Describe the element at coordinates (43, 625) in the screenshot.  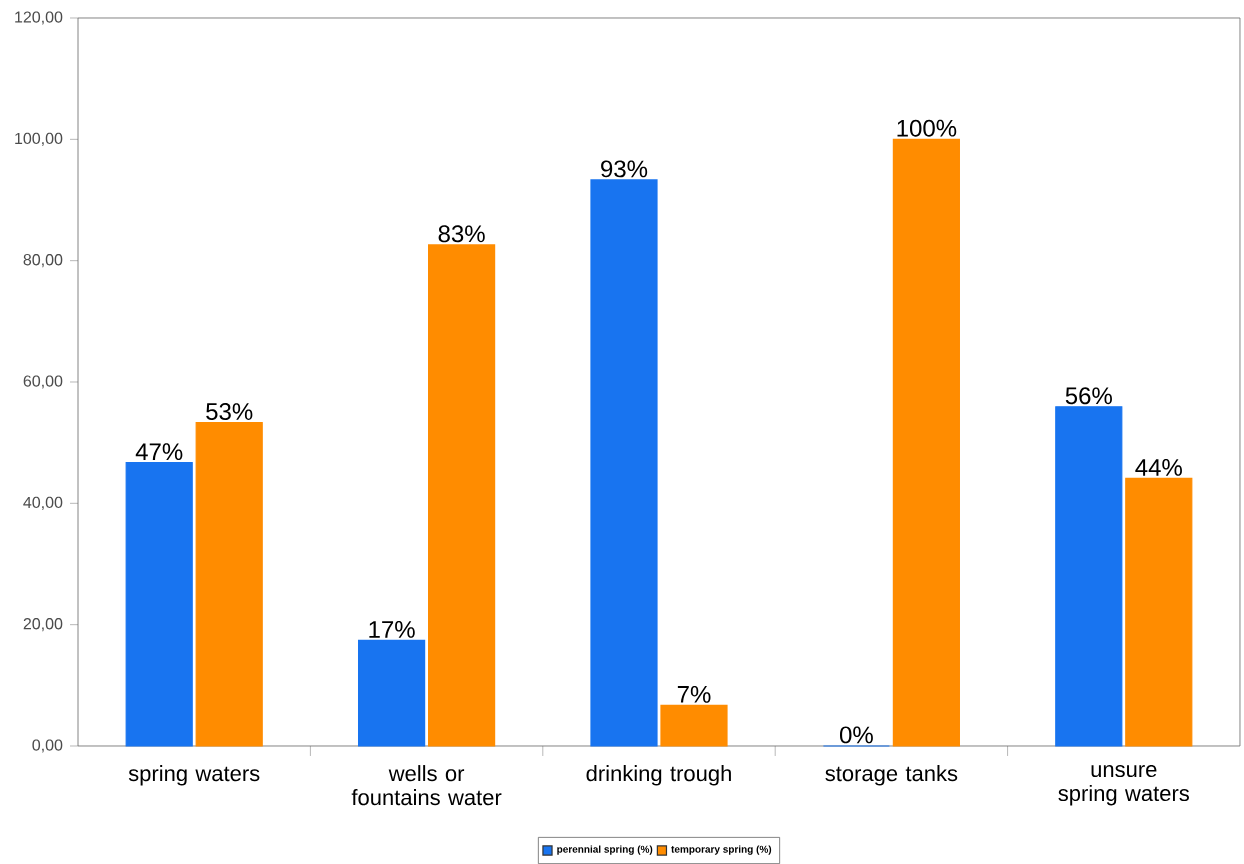
I see `y-tick-label: 20,00` at that location.